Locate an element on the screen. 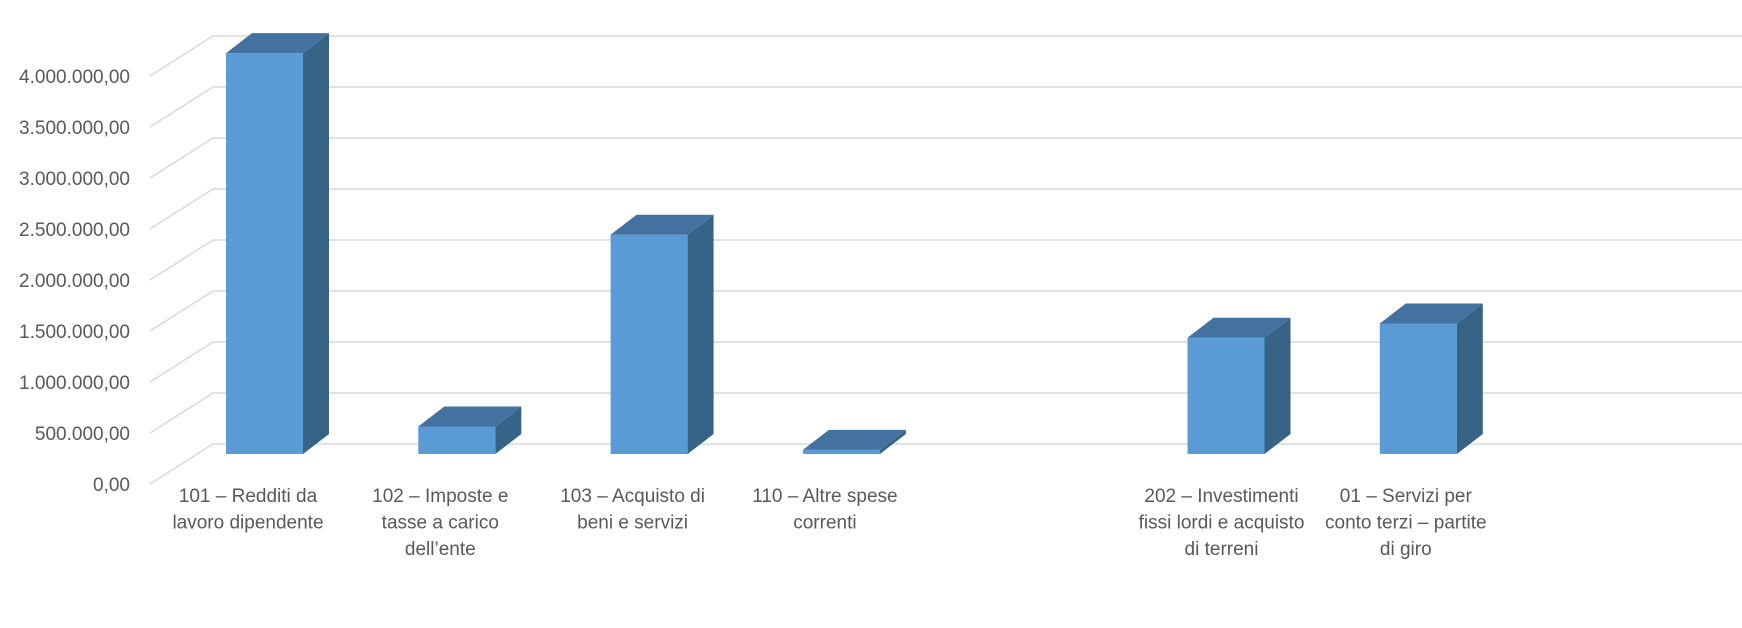 This screenshot has height=628, width=1742. y-tick-label: 1.500.000,00 is located at coordinates (74, 332).